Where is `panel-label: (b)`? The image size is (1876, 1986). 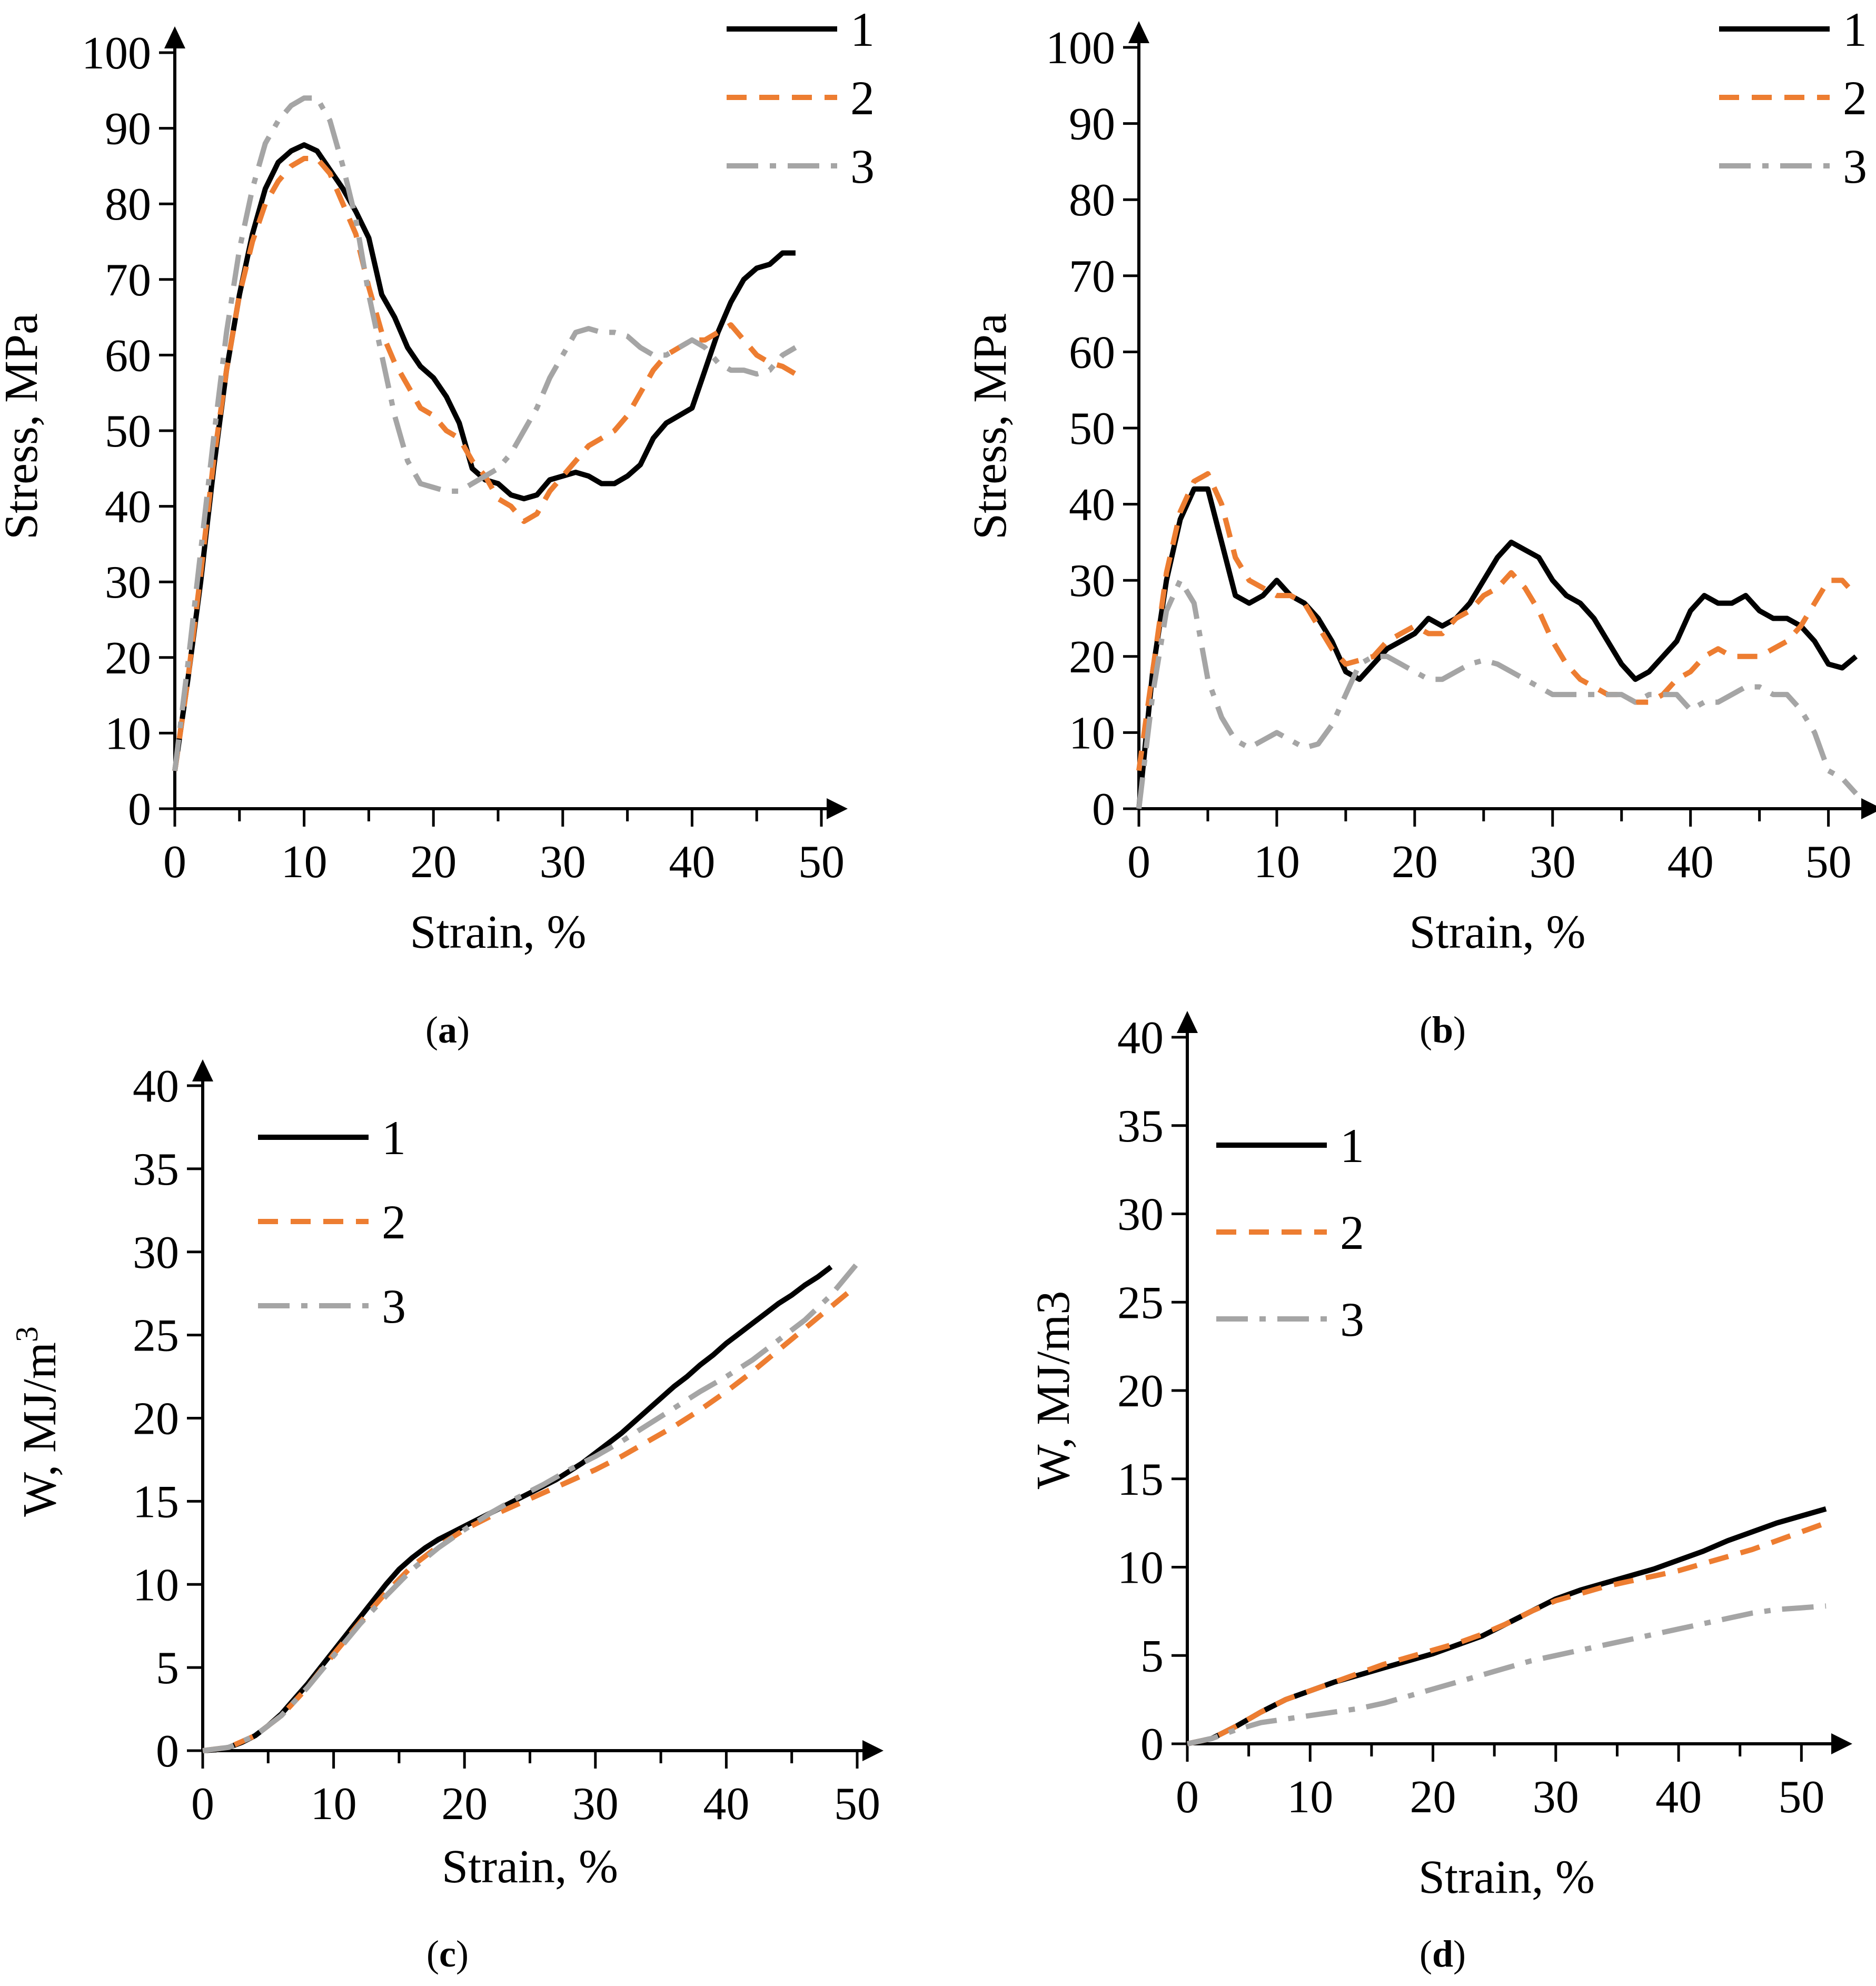
panel-label: (b) is located at coordinates (1443, 1030).